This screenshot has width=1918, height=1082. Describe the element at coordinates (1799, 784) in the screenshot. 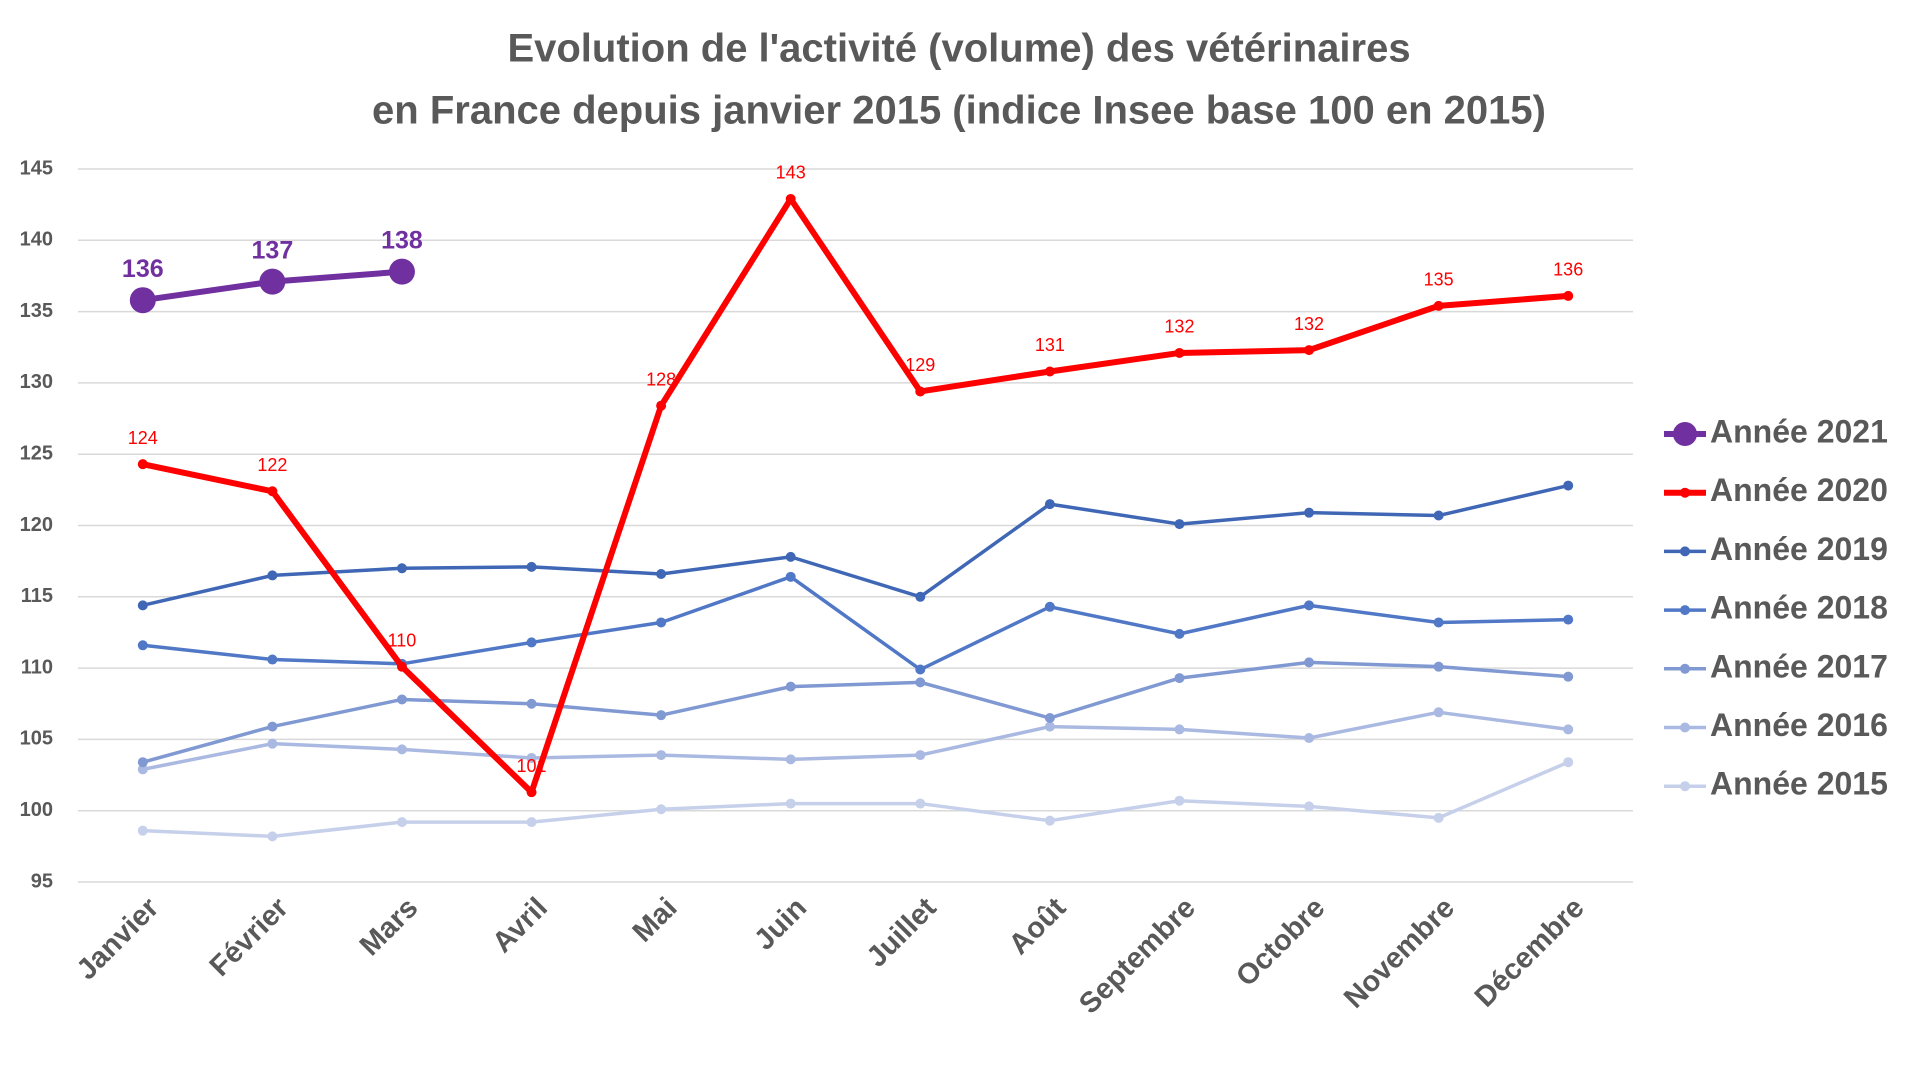

I see `legend-label: Année 2015` at that location.